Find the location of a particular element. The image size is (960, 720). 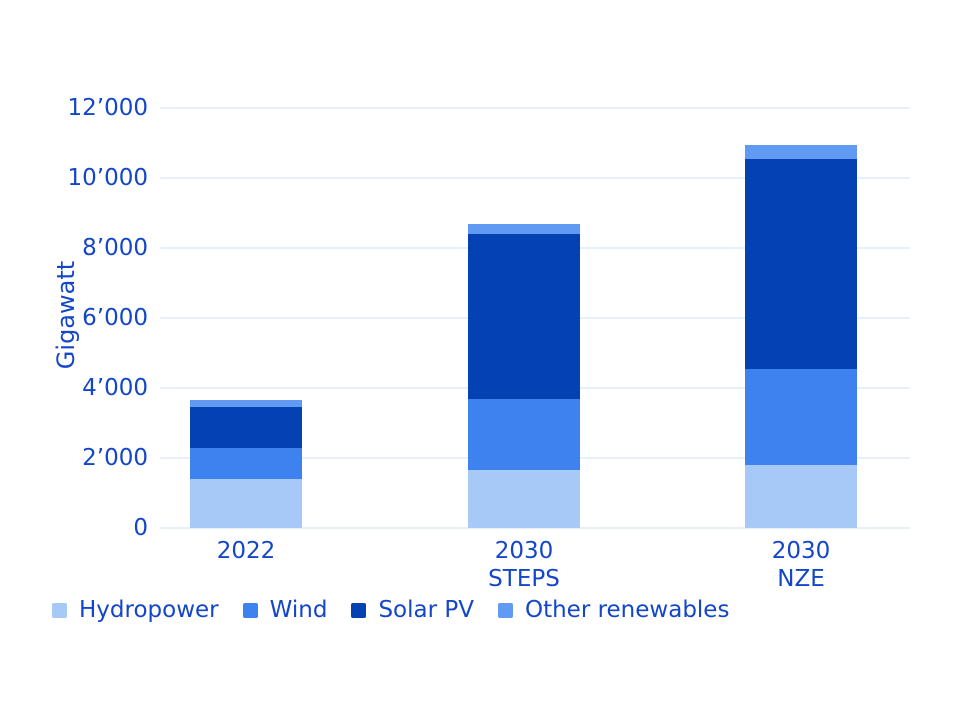

legend-item-wind: Wind is located at coordinates (285, 610).